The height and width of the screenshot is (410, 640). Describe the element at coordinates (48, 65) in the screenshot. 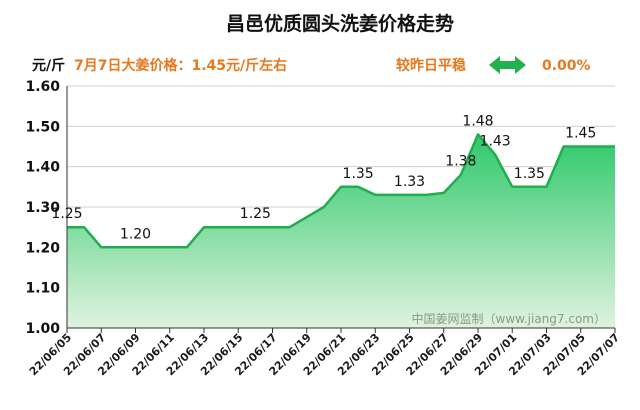

I see `unit-label: 元/斤` at that location.